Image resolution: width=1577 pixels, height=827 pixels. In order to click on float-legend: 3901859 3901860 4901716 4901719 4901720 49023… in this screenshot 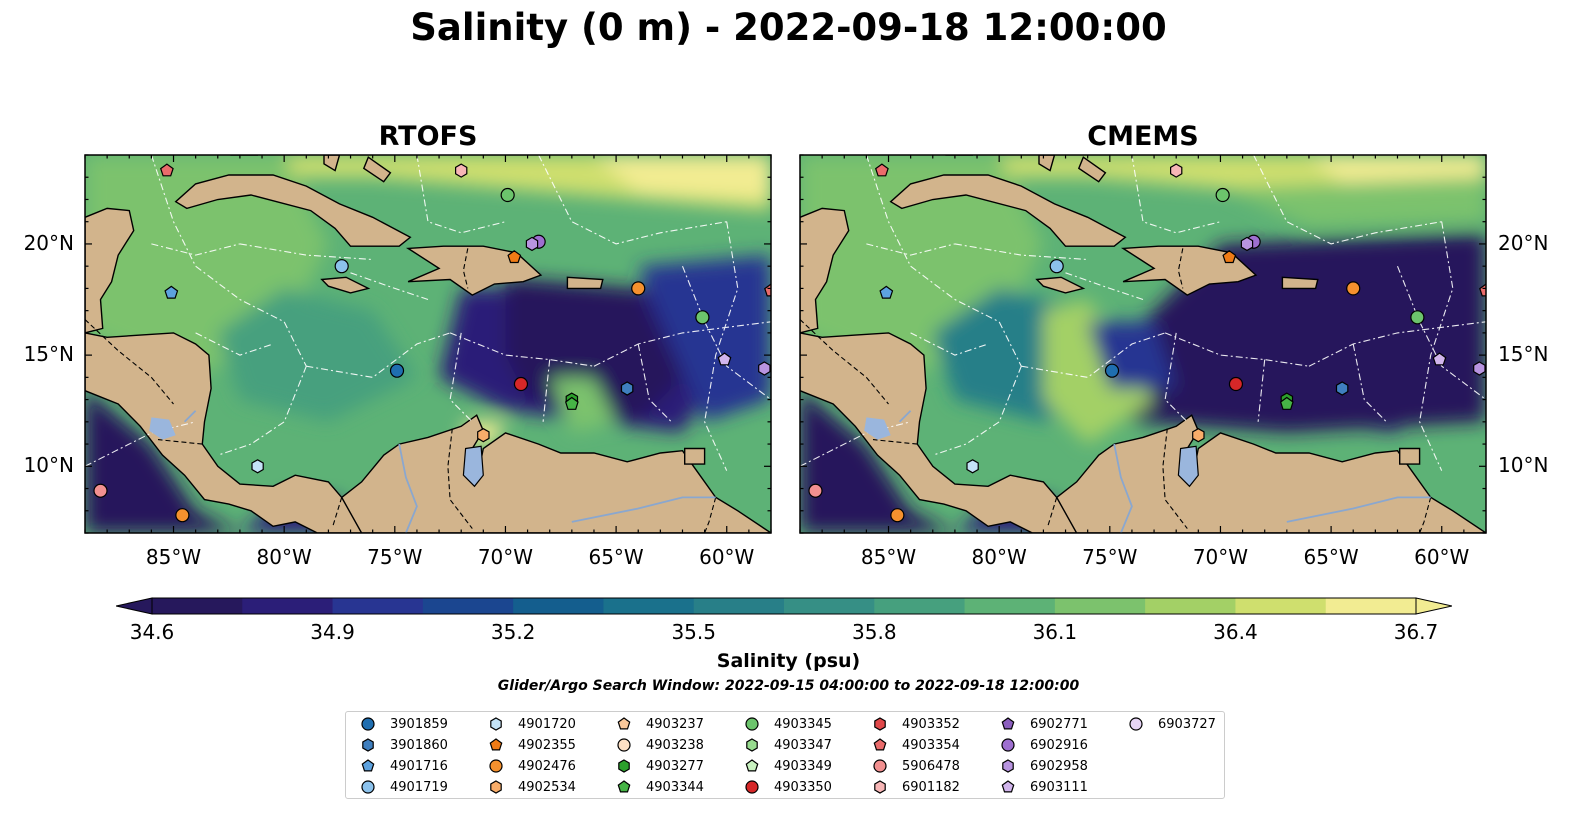, I will do `click(785, 755)`.